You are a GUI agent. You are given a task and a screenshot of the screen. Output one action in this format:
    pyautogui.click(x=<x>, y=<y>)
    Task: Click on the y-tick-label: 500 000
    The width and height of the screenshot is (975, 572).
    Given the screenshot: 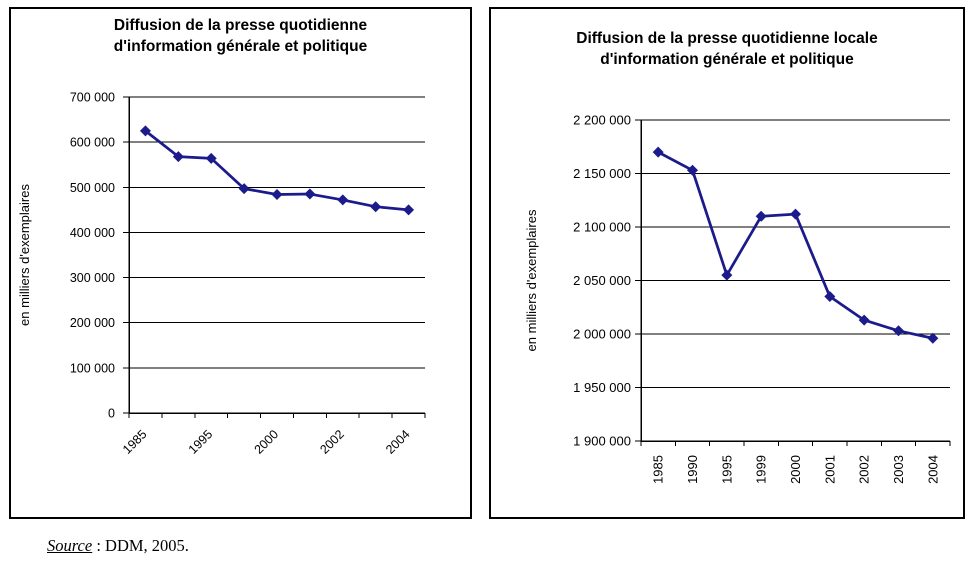 What is the action you would take?
    pyautogui.click(x=92, y=188)
    